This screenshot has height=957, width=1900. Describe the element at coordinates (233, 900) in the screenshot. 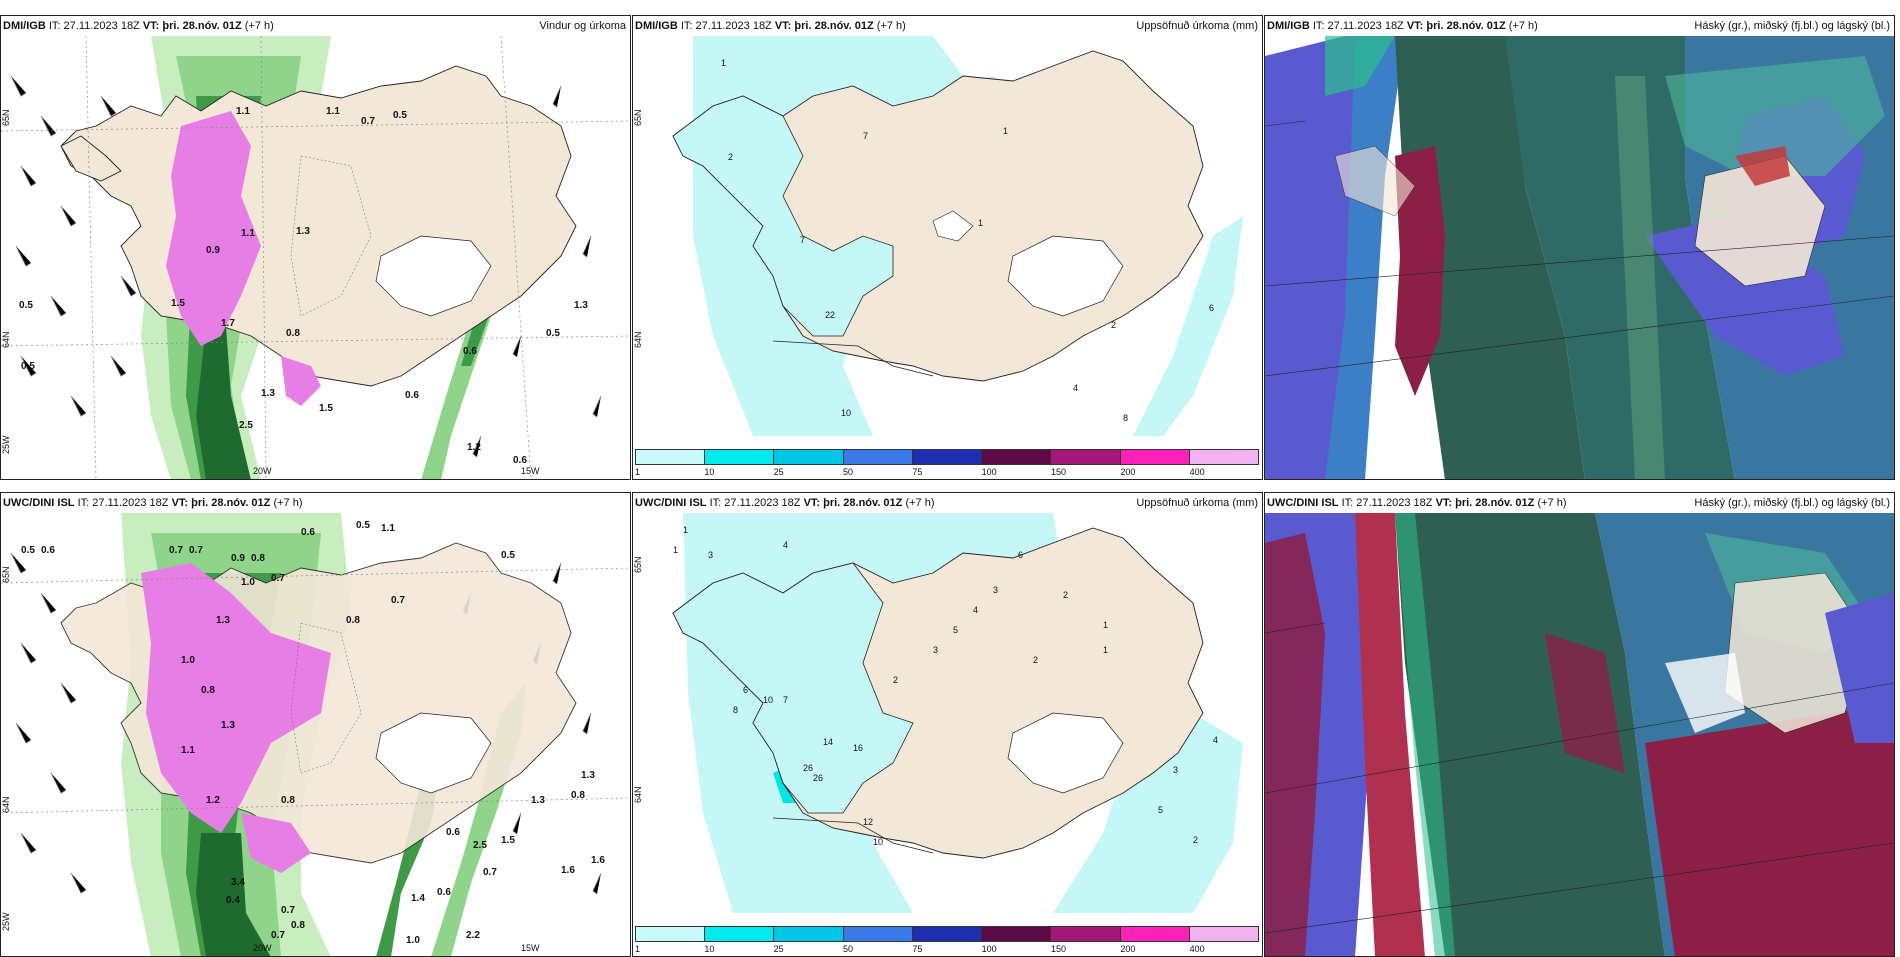

I see `map-label: 0.4` at that location.